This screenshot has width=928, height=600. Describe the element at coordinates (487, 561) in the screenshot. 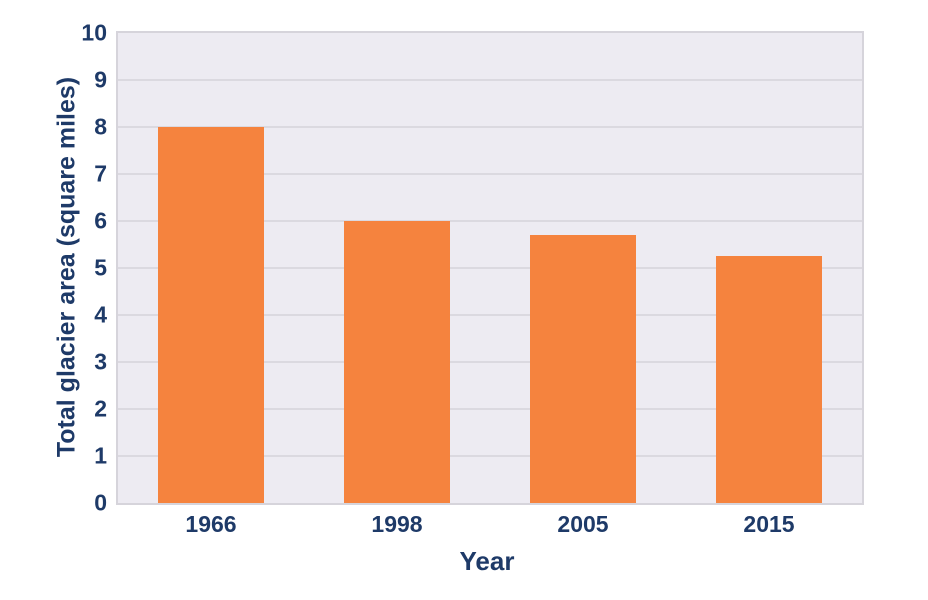

I see `x-axis-title: Year` at that location.